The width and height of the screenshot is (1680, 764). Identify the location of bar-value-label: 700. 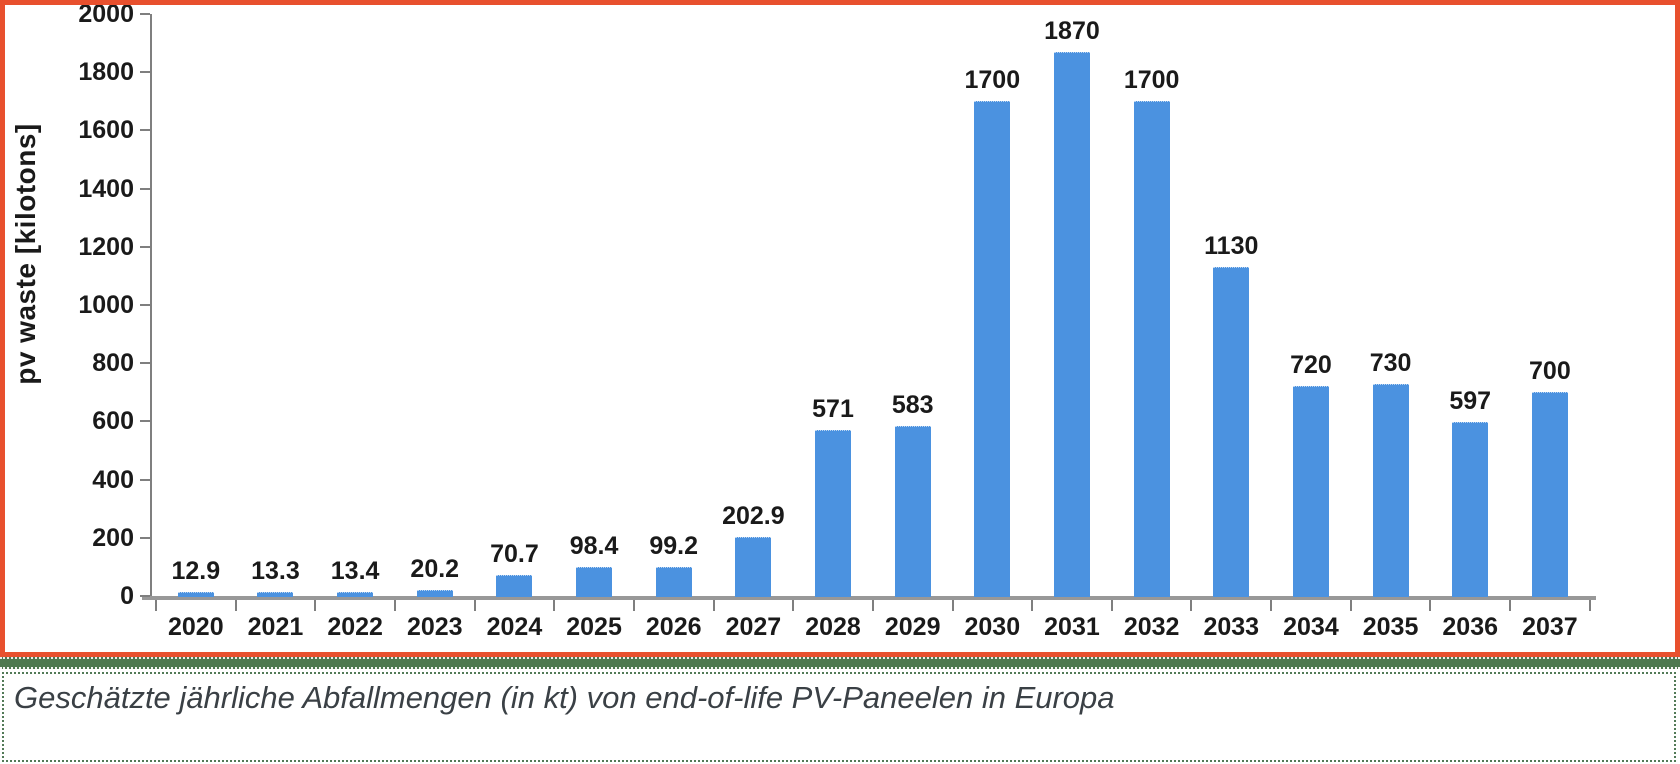
(1550, 371).